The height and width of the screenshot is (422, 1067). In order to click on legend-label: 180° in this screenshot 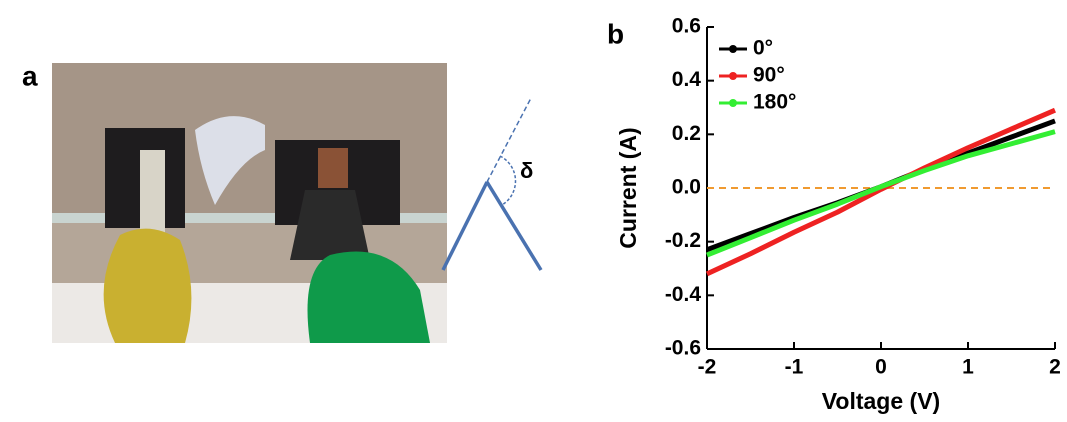, I will do `click(774, 102)`.